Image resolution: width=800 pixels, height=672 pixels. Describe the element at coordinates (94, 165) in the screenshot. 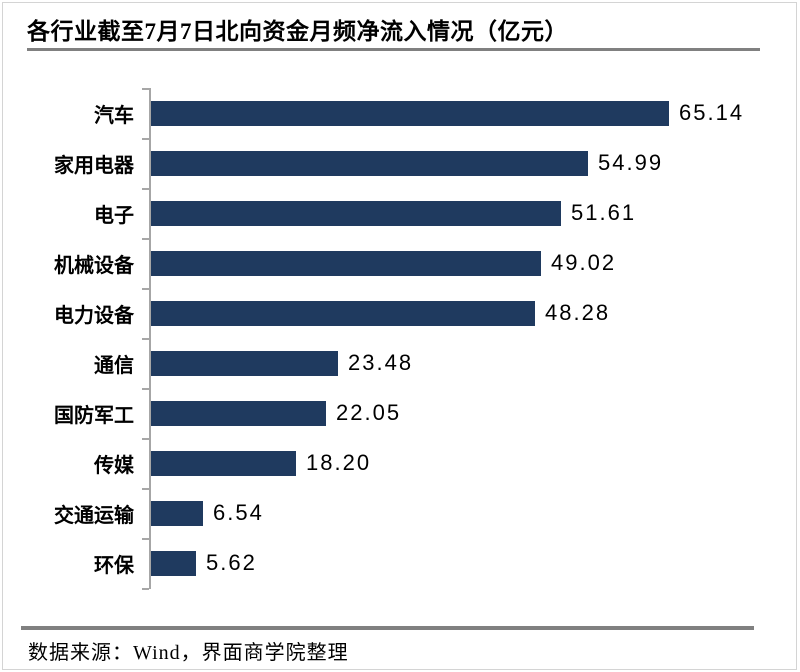

I see `category-label: 家用电器` at that location.